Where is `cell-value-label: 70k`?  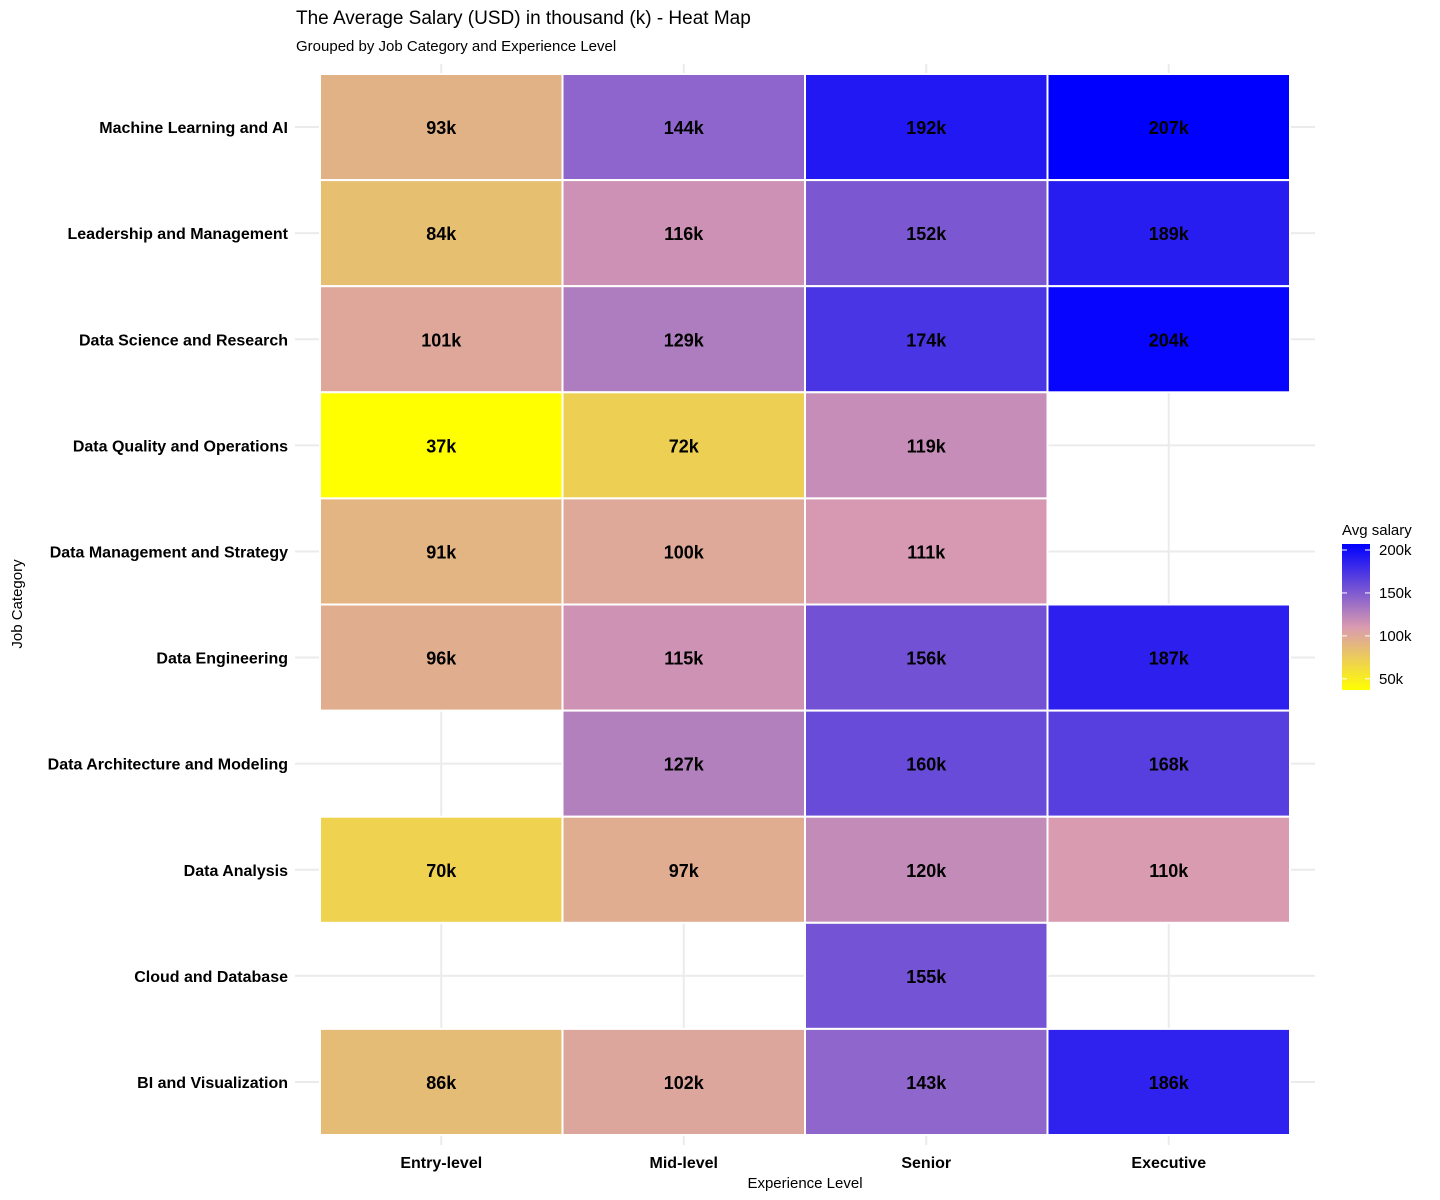 cell-value-label: 70k is located at coordinates (441, 871).